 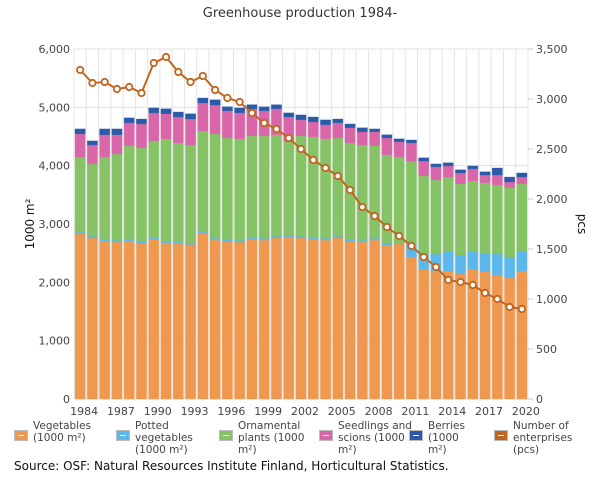 I want to click on enterprises-point-2014, so click(x=448, y=280).